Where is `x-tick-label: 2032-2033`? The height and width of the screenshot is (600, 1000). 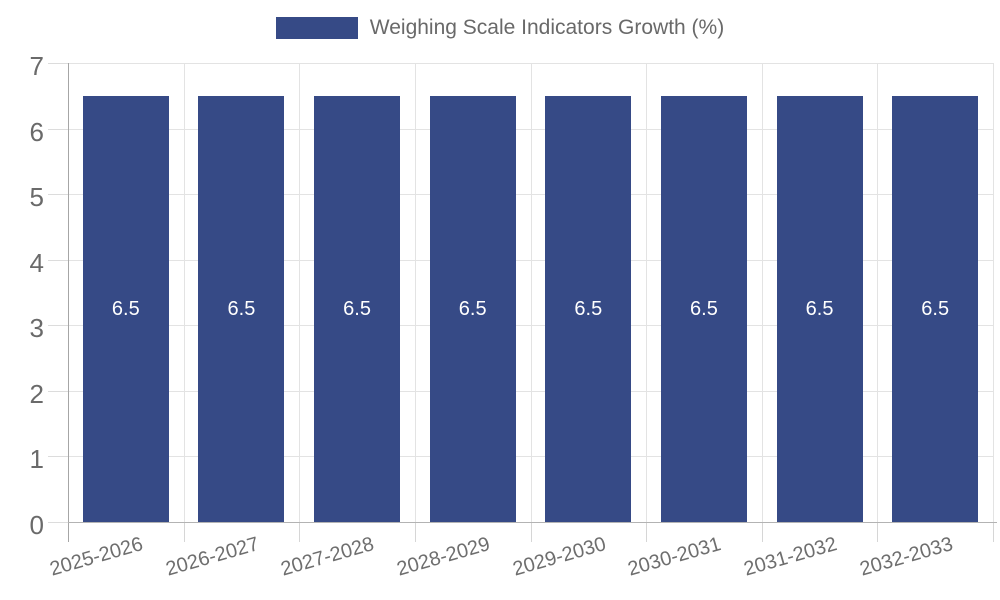
x-tick-label: 2032-2033 is located at coordinates (905, 557).